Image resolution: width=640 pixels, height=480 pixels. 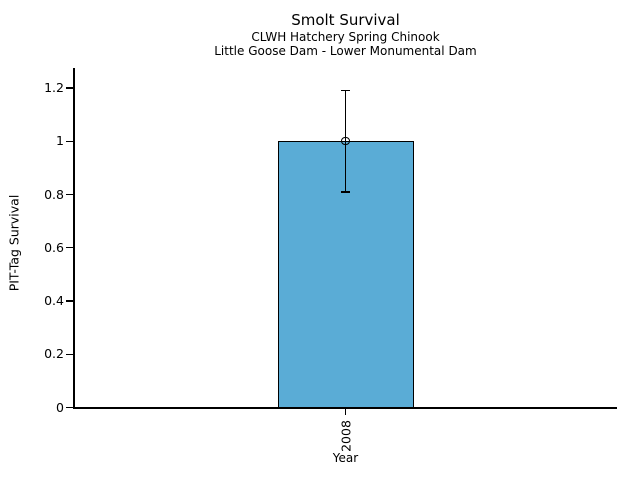 What do you see at coordinates (345, 37) in the screenshot?
I see `chart-subtitle-line1: CLWH Hatchery Spring Chinook` at bounding box center [345, 37].